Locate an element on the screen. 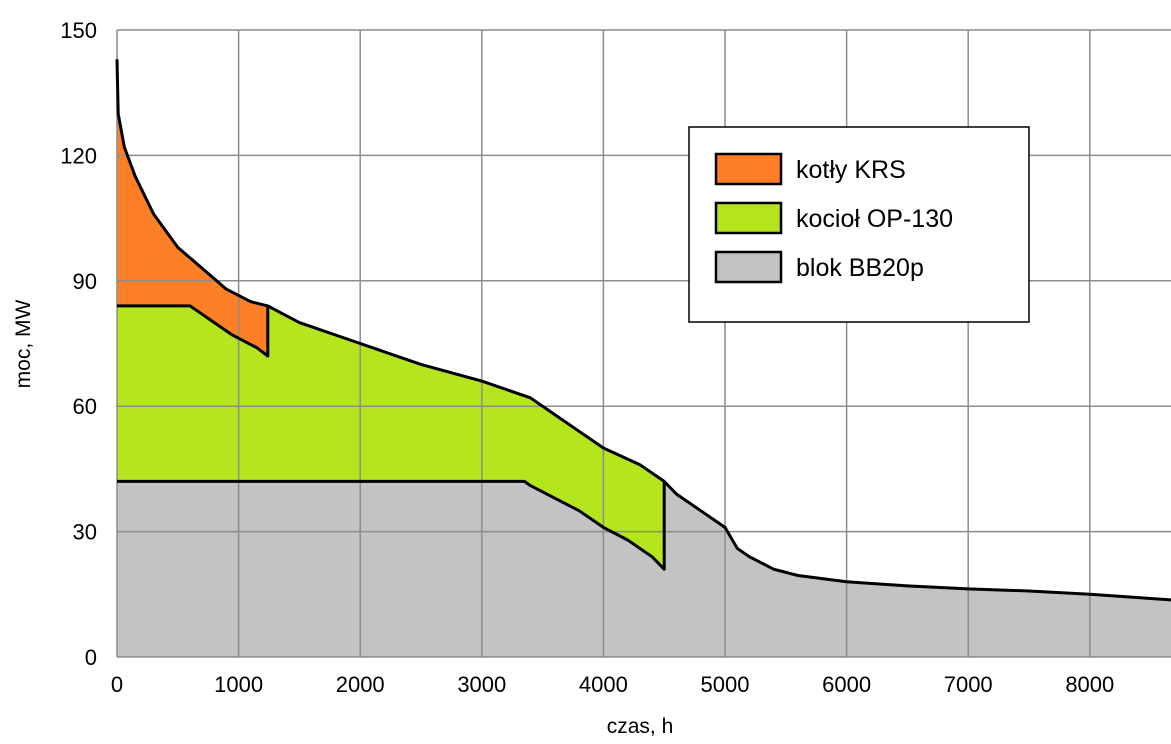 The width and height of the screenshot is (1171, 744). area-kot-y-krs is located at coordinates (192, 208).